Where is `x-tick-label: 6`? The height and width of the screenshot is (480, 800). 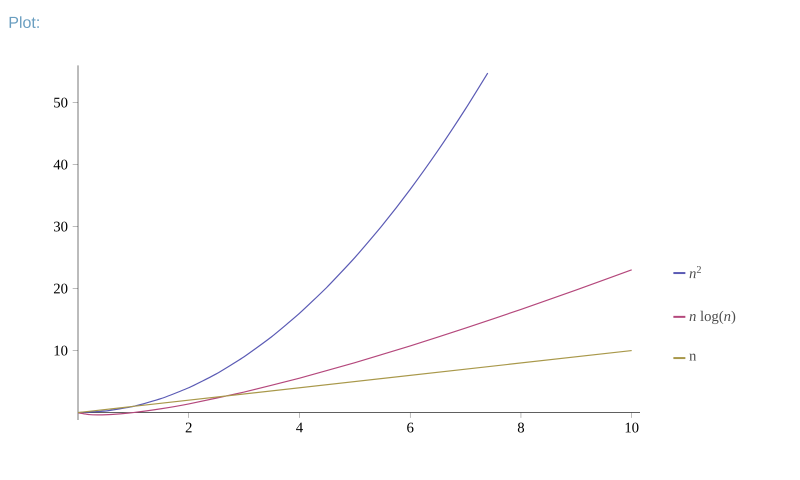
x-tick-label: 6 is located at coordinates (410, 427).